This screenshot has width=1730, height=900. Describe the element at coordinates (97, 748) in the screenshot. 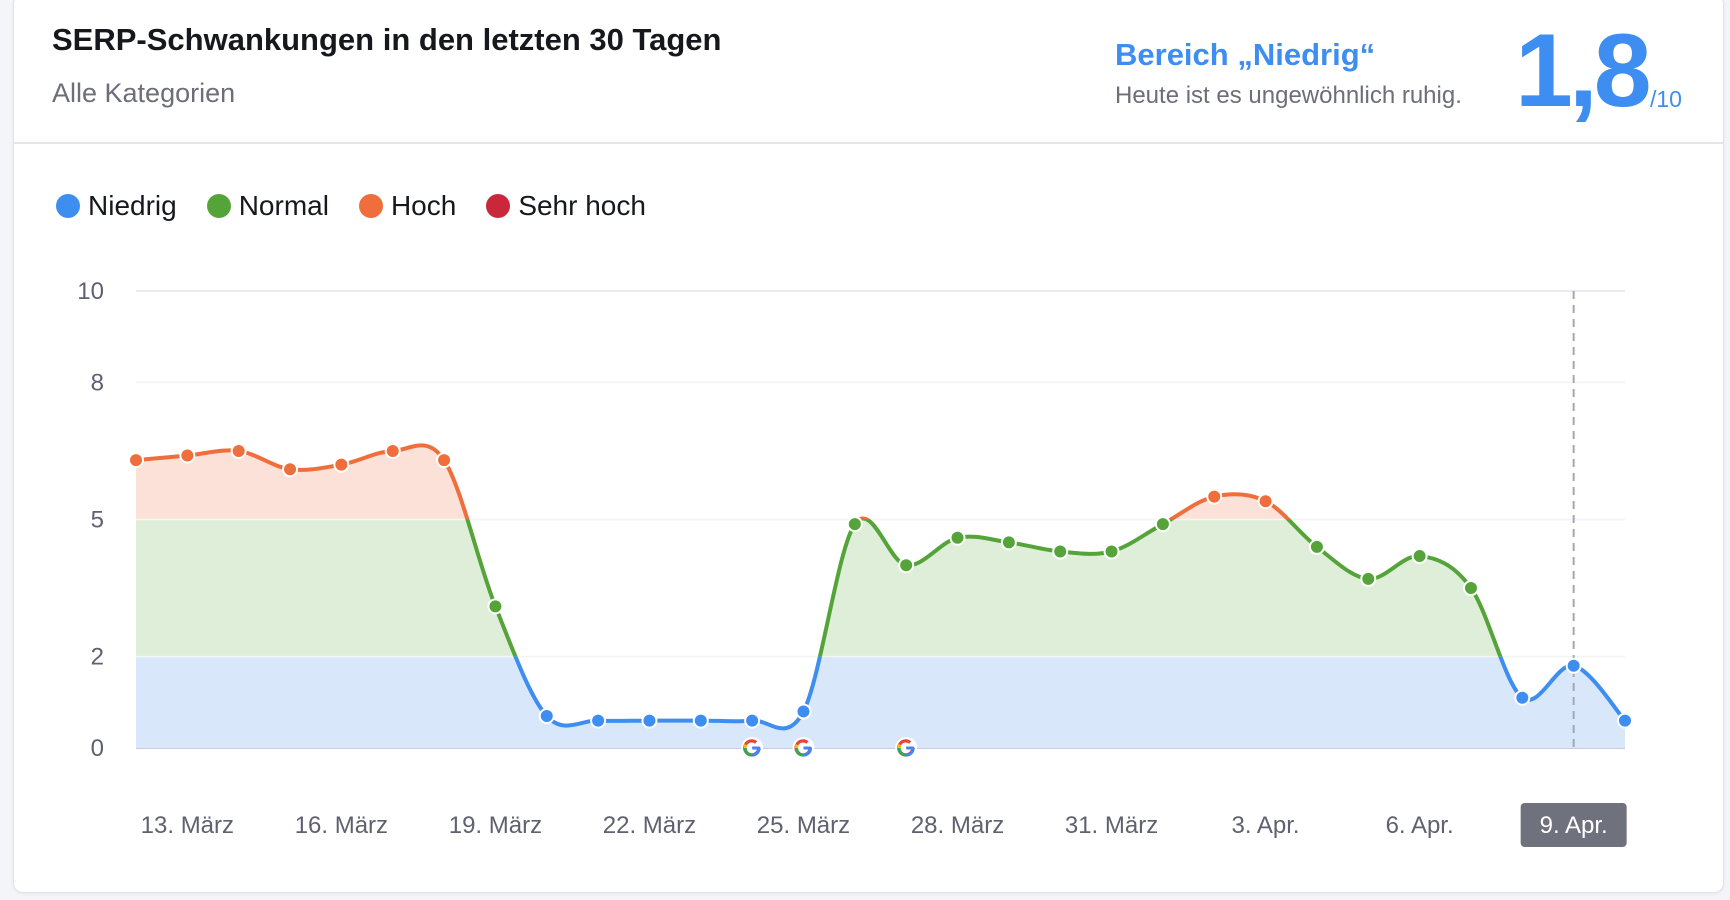

I see `y-tick-label: 0` at that location.